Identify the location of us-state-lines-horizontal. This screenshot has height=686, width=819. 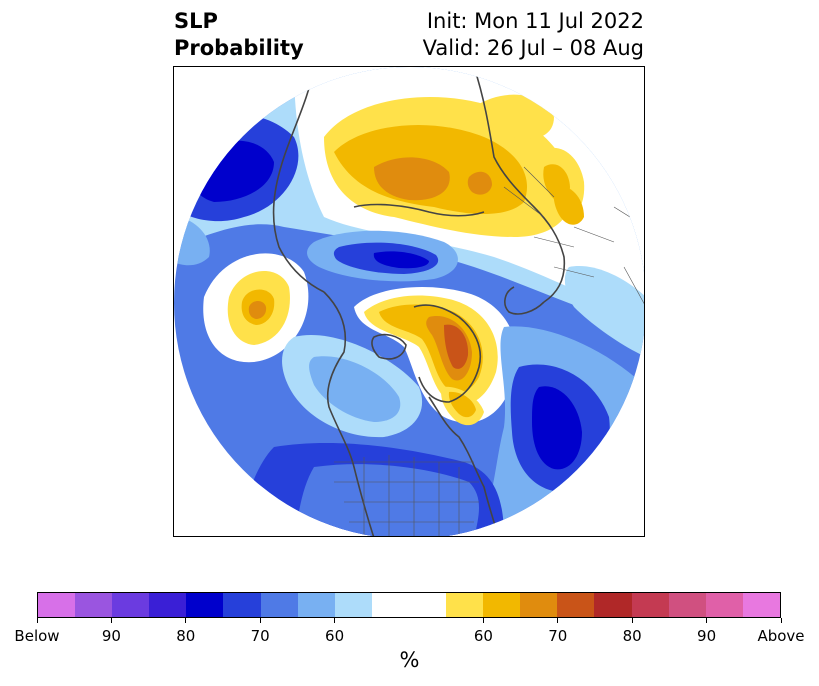
(406, 492).